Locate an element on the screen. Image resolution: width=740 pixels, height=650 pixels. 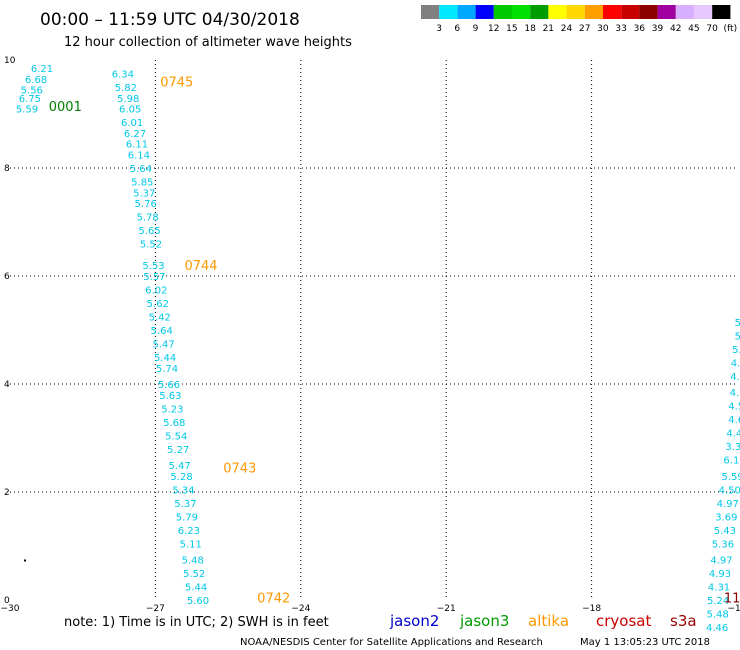
swh-value: 3.69 is located at coordinates (726, 517).